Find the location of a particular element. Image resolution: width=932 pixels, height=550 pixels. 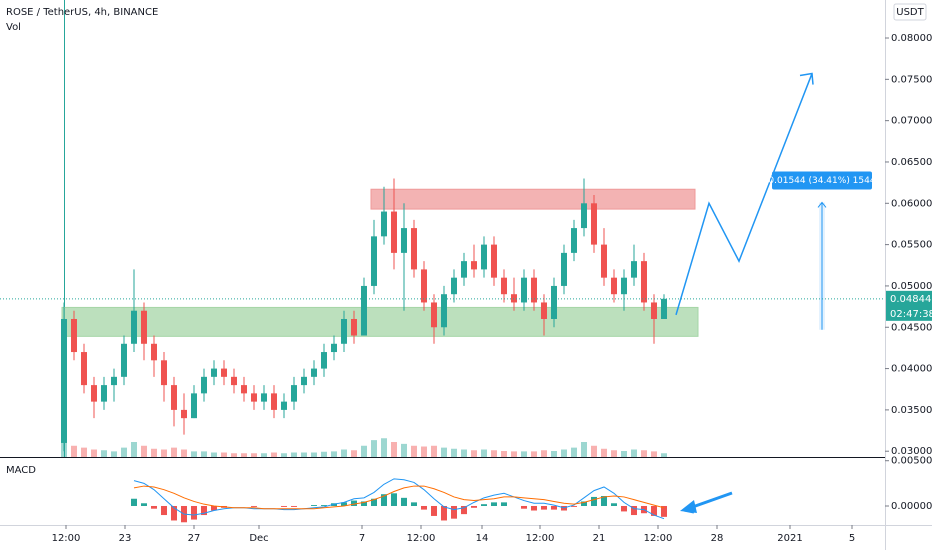

currency-box is located at coordinates (910, 12).